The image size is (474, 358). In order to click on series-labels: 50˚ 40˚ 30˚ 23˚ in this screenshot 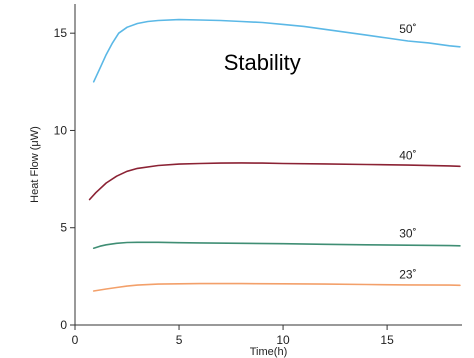, I will do `click(407, 151)`.